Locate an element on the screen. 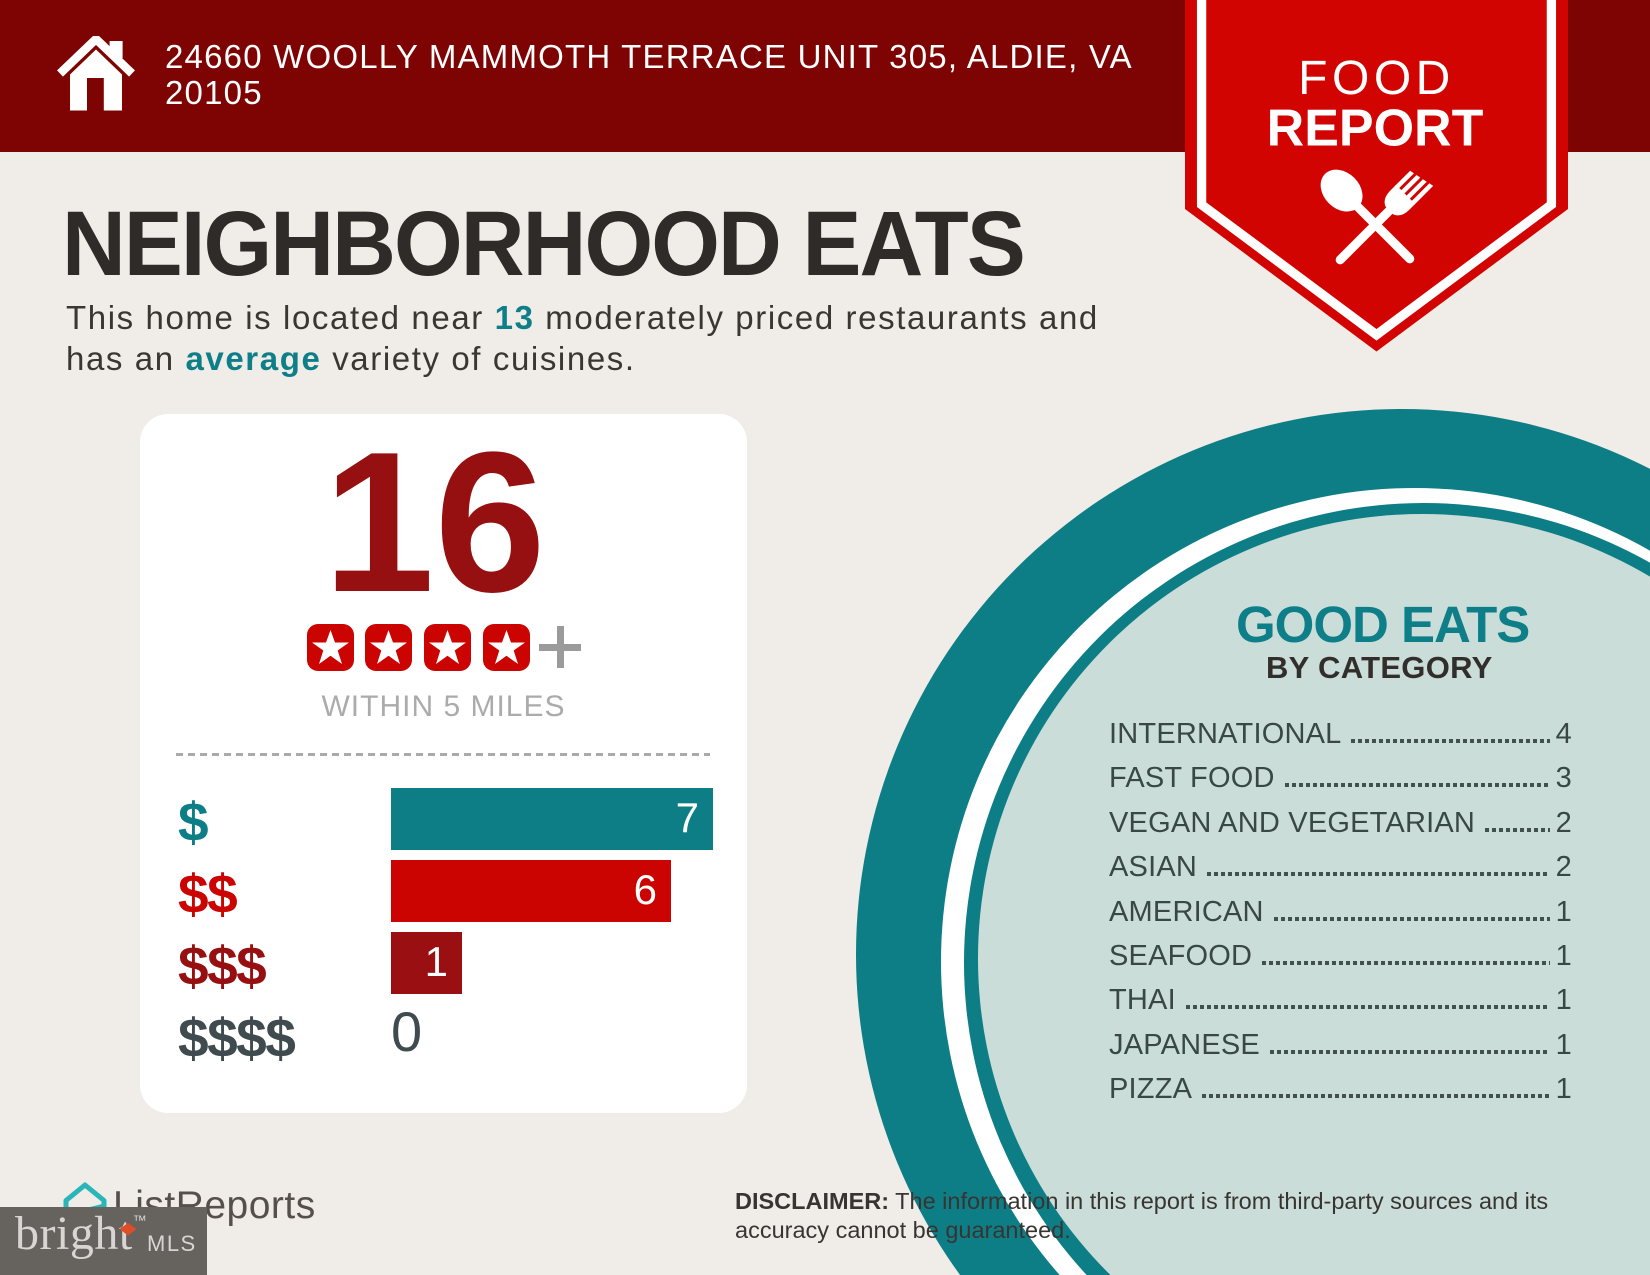 The height and width of the screenshot is (1275, 1650). svg-text: REPORT is located at coordinates (1375, 129).